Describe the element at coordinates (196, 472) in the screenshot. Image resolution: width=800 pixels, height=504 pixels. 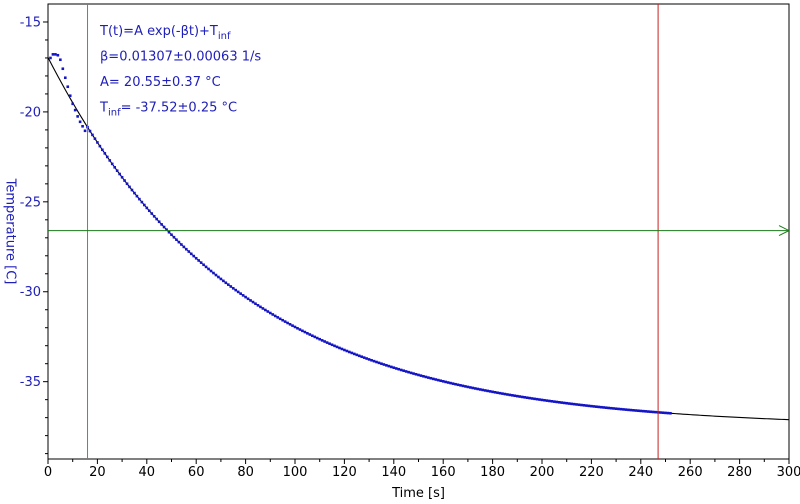
I see `x-tick-label: 60` at that location.